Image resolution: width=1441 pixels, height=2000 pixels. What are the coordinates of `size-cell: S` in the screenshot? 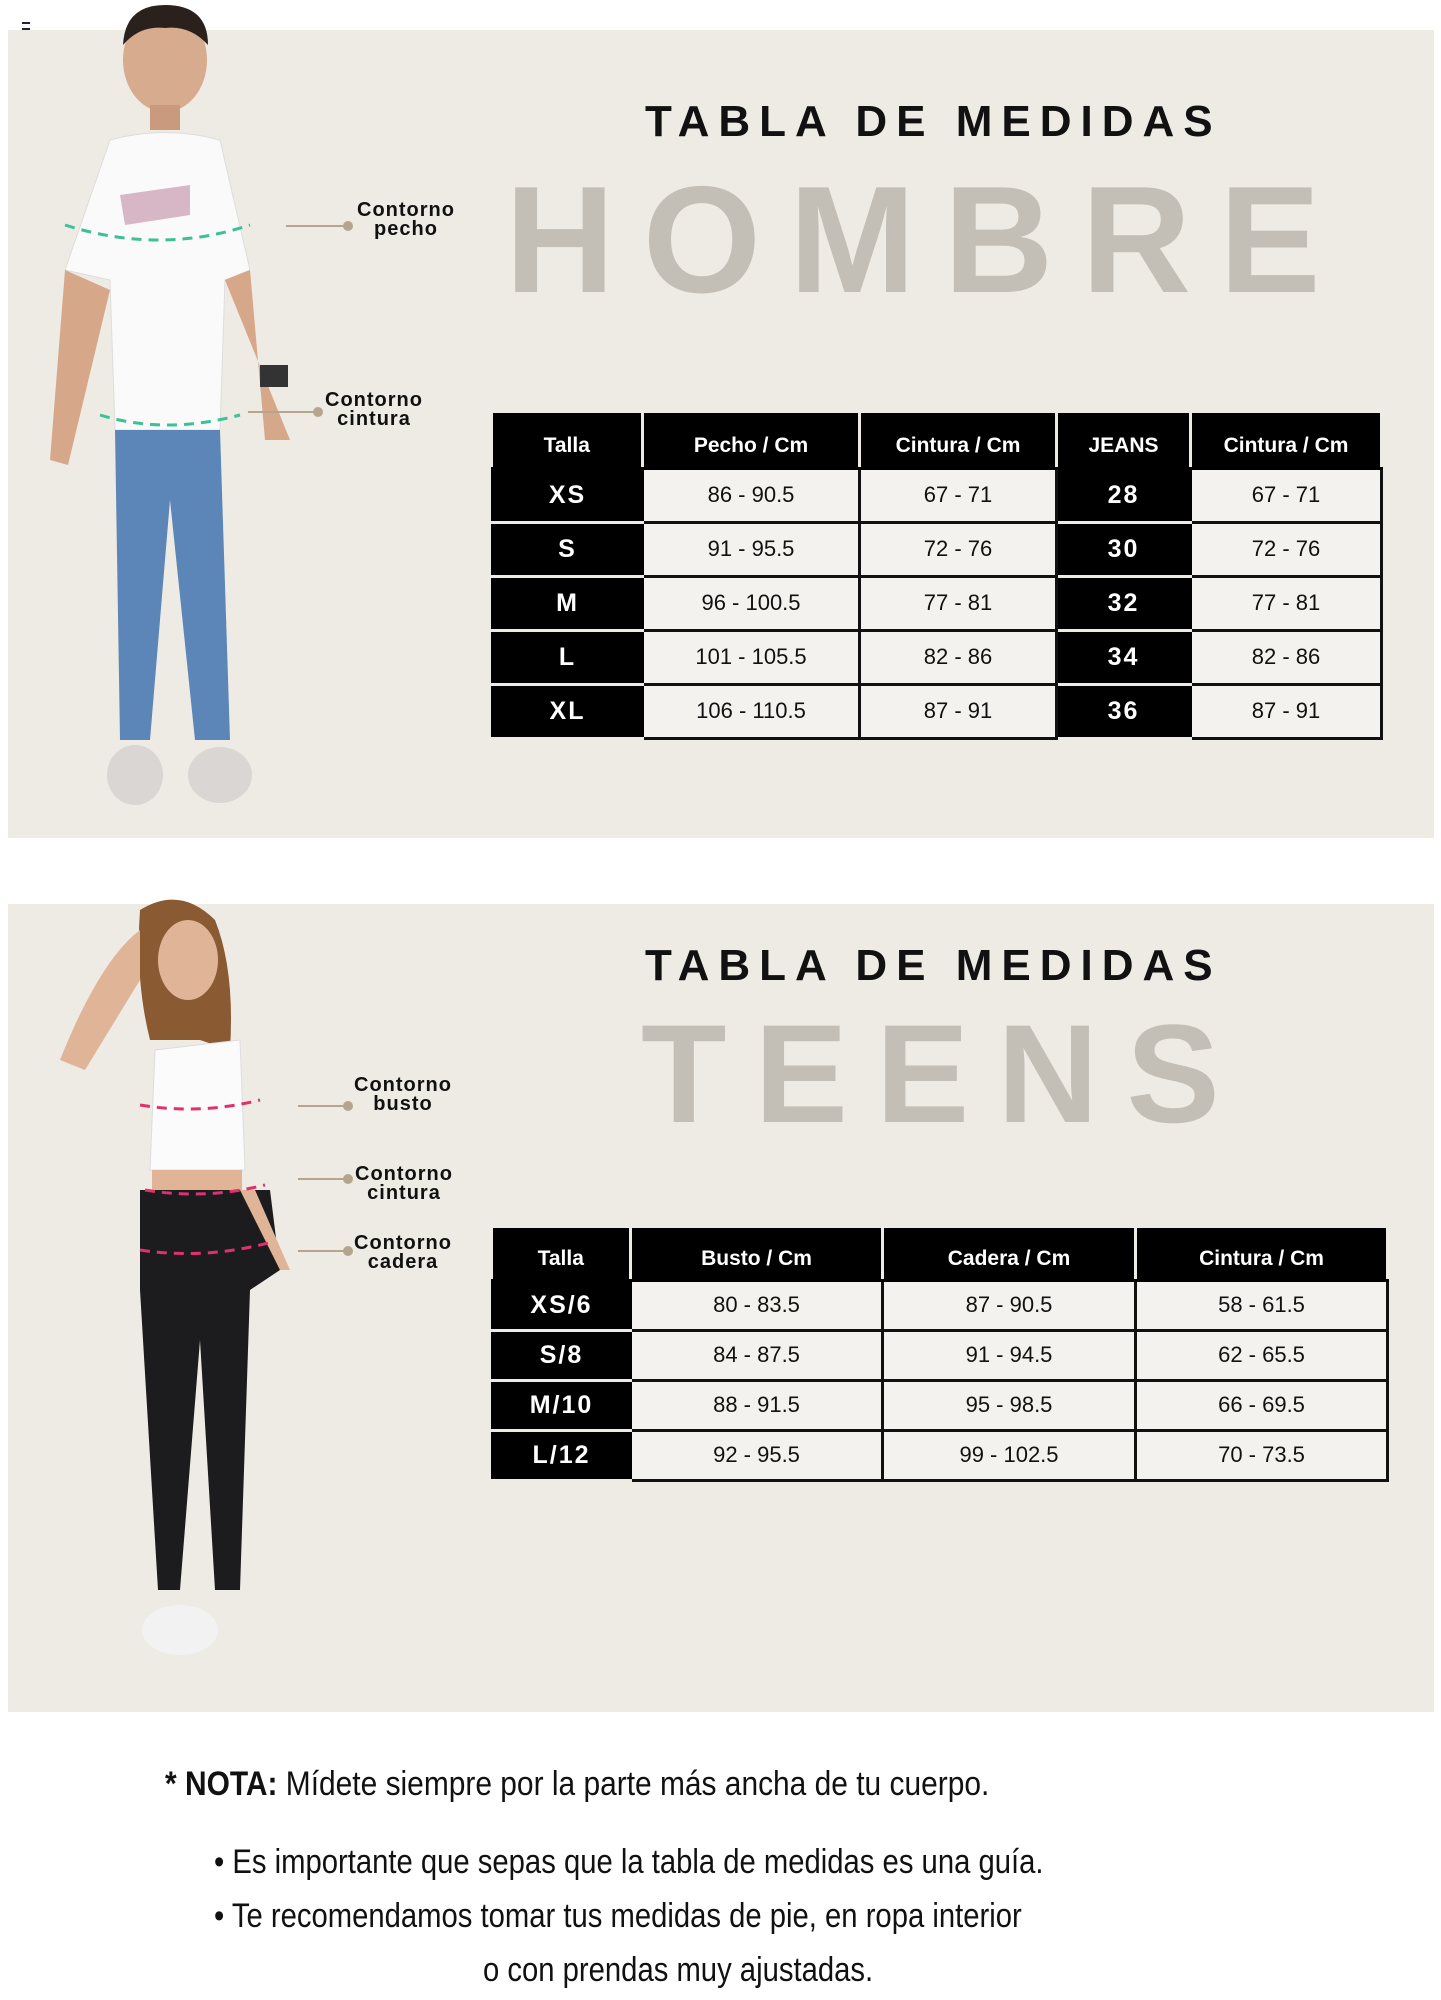 It's located at (567, 549).